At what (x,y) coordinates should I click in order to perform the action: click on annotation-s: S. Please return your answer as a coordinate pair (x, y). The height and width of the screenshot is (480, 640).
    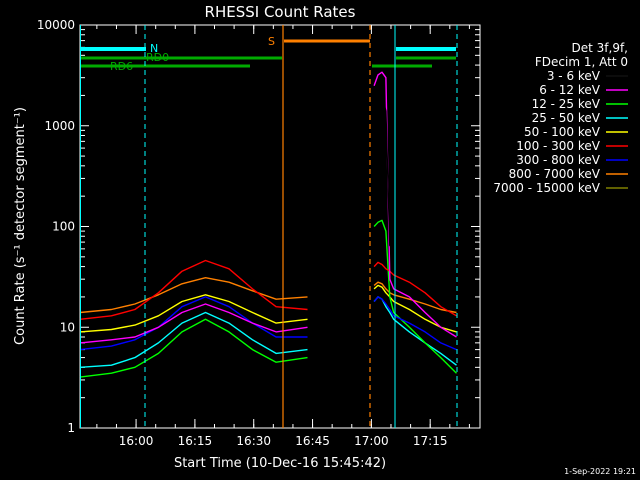
    Looking at the image, I should click on (271, 41).